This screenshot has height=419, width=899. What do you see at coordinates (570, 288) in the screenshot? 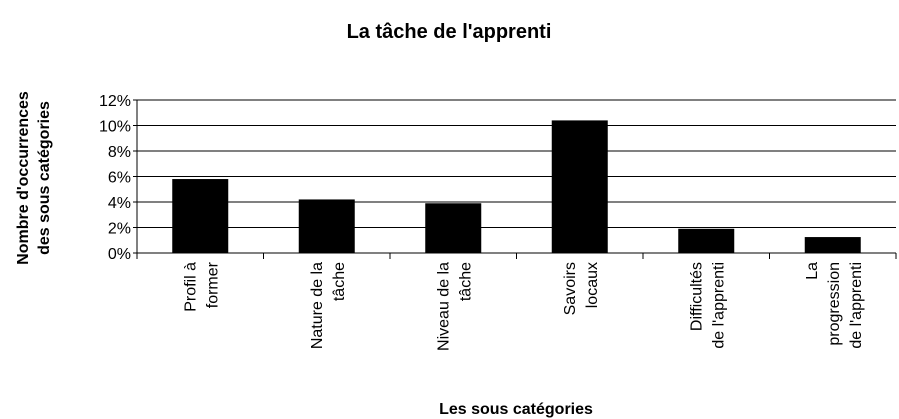
I see `x-tick-label-line: Savoirs` at bounding box center [570, 288].